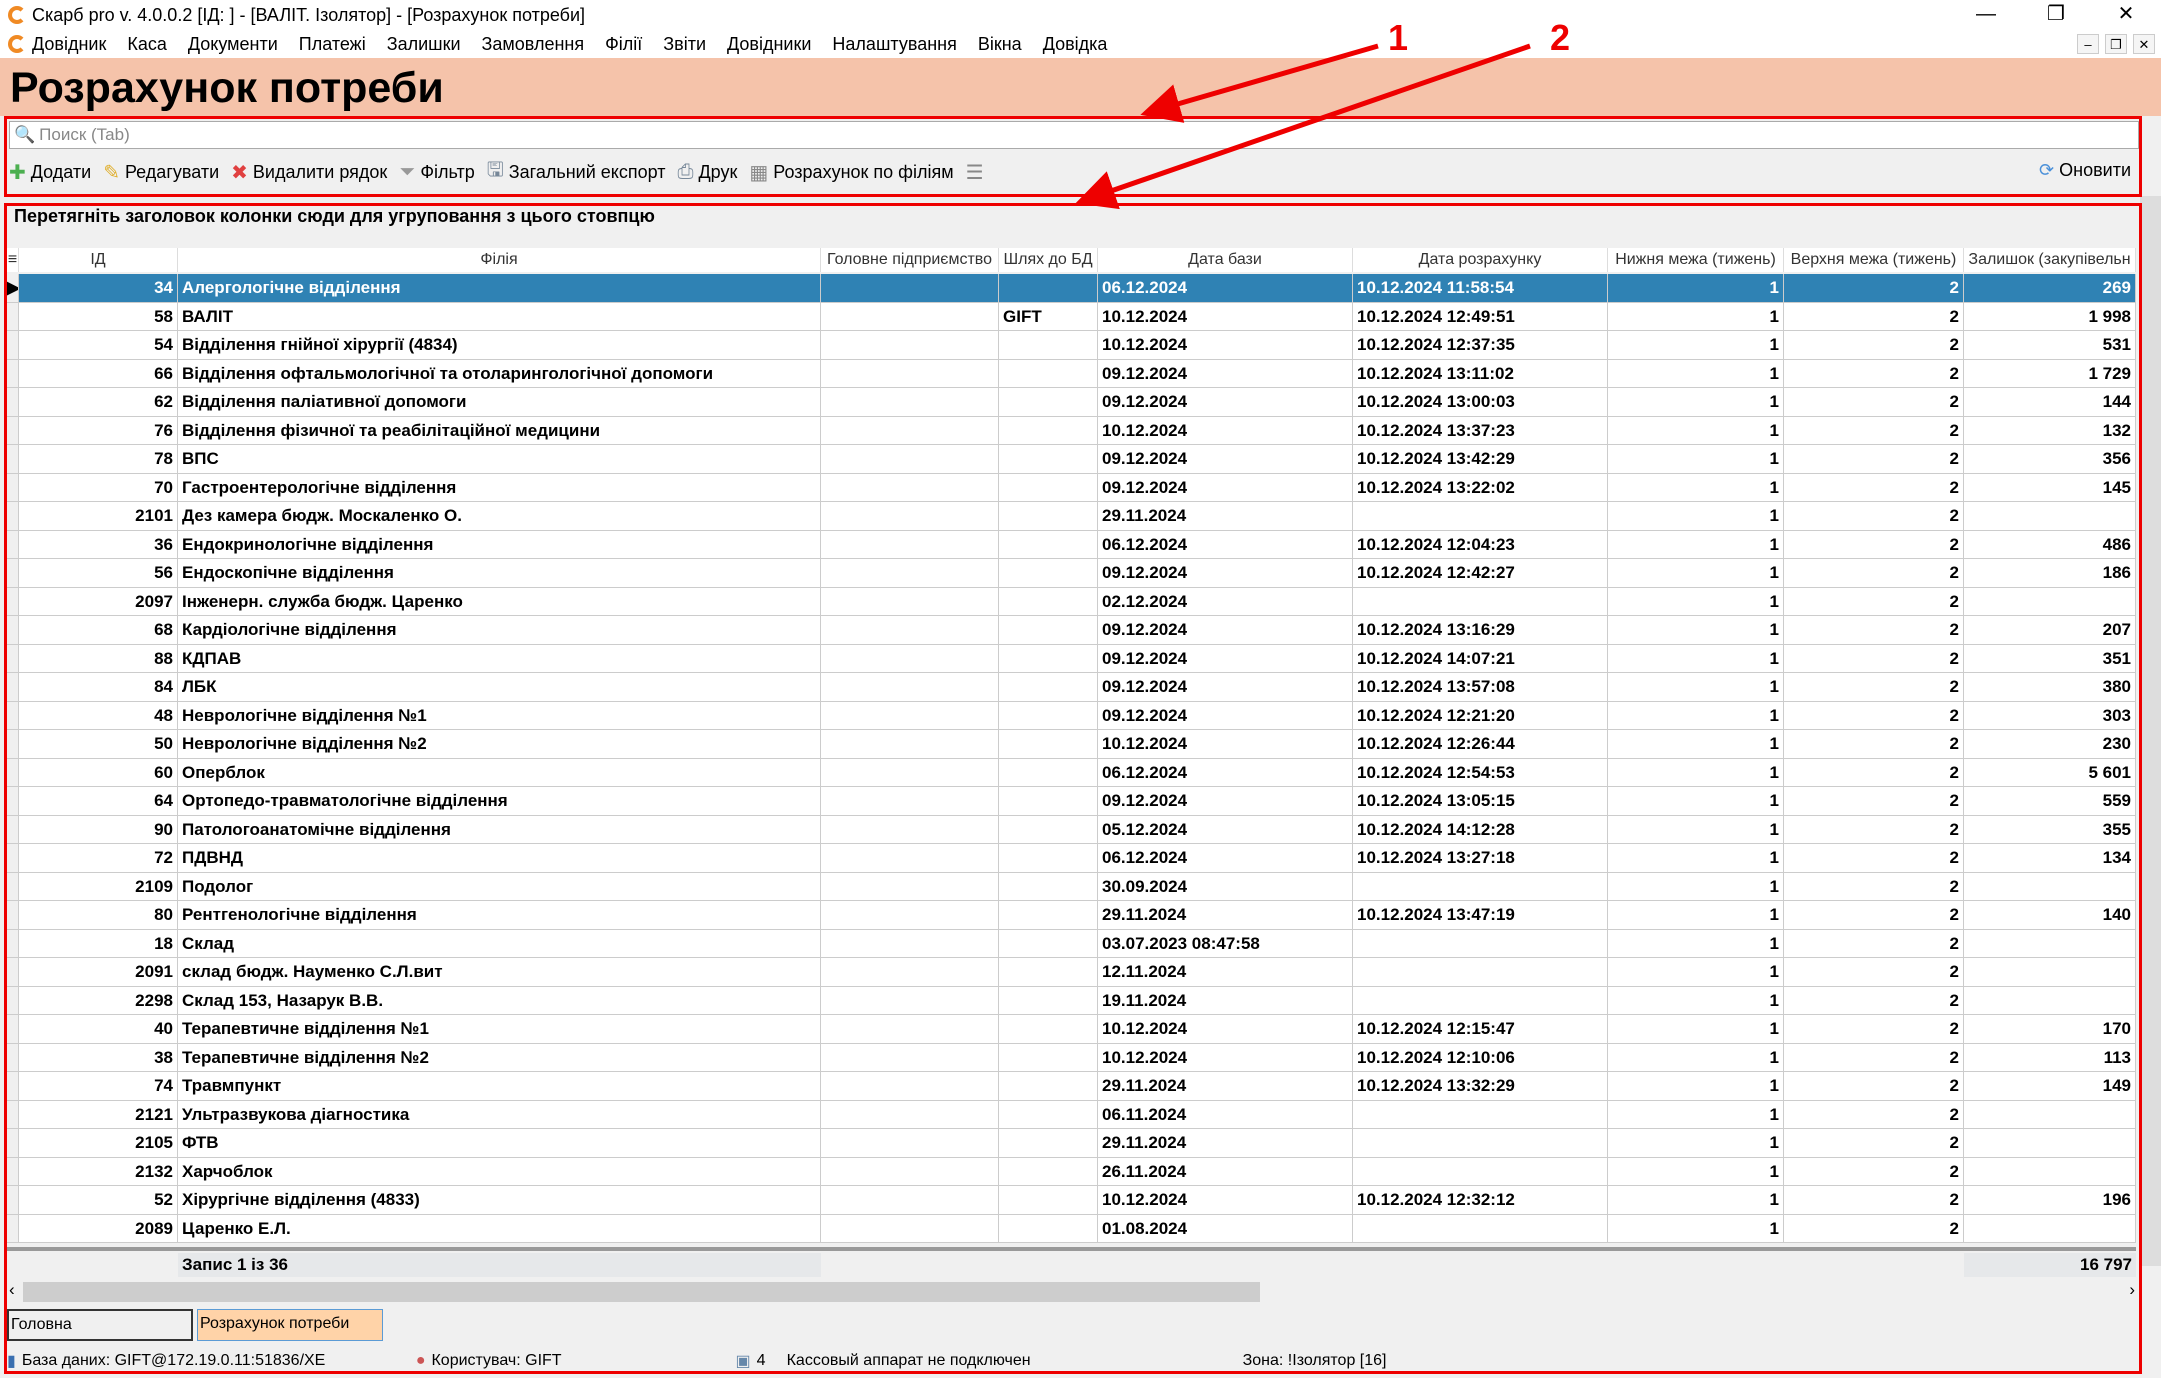 This screenshot has height=1378, width=2161. I want to click on menu-item: Філії, so click(624, 43).